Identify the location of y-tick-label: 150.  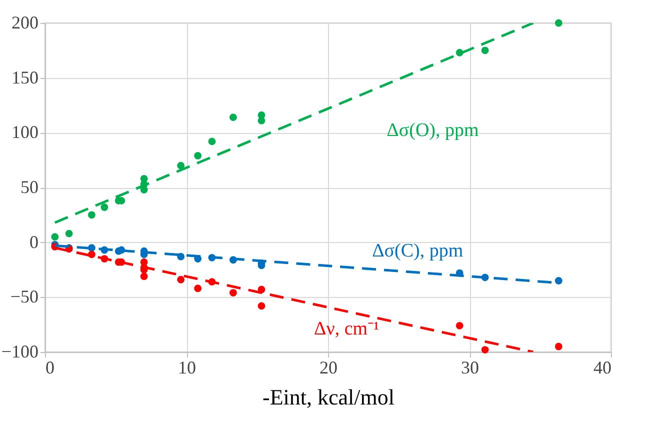
(25, 77).